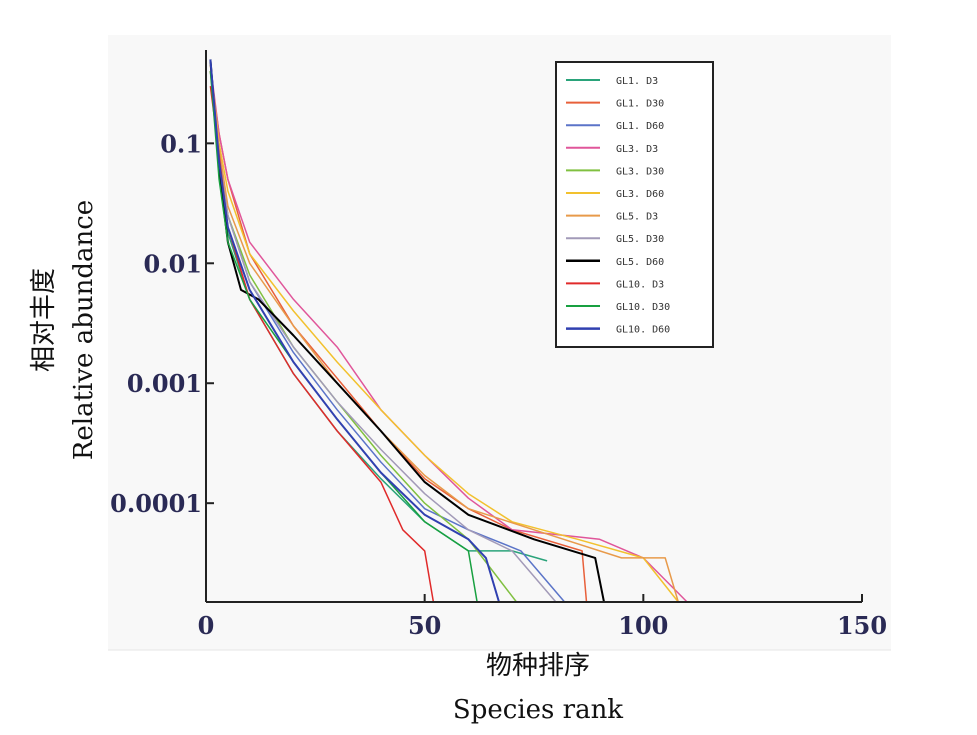  What do you see at coordinates (181, 143) in the screenshot?
I see `y-tick-label: 0.1` at bounding box center [181, 143].